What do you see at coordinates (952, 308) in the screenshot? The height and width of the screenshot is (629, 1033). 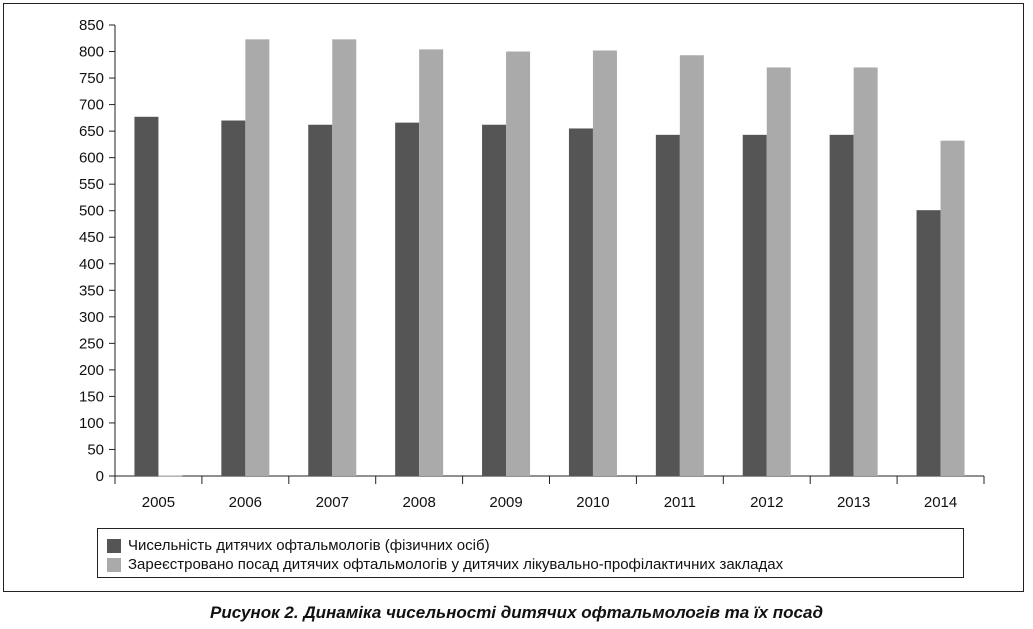 I see `bar-series-2-2014` at bounding box center [952, 308].